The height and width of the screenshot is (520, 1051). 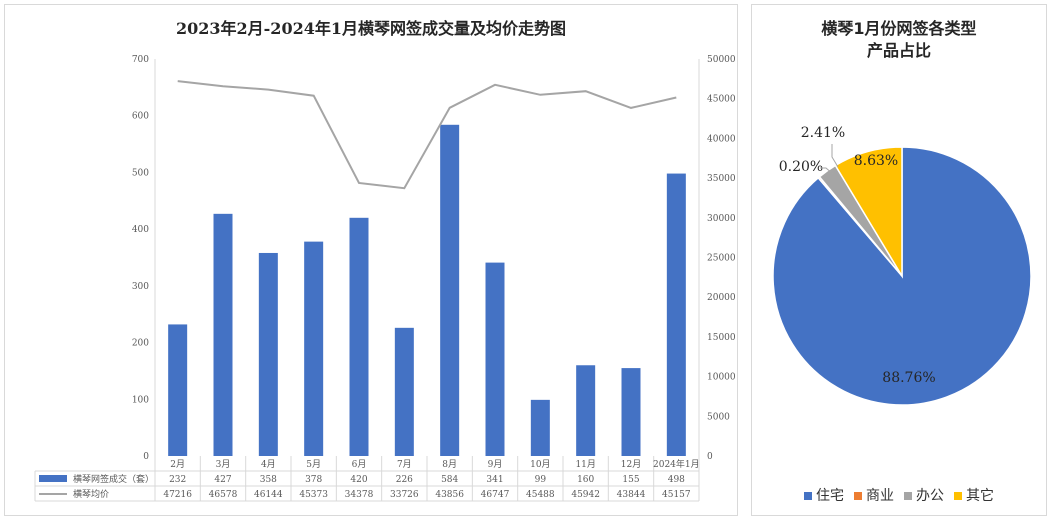 What do you see at coordinates (140, 344) in the screenshot?
I see `left-tick-label: 200` at bounding box center [140, 344].